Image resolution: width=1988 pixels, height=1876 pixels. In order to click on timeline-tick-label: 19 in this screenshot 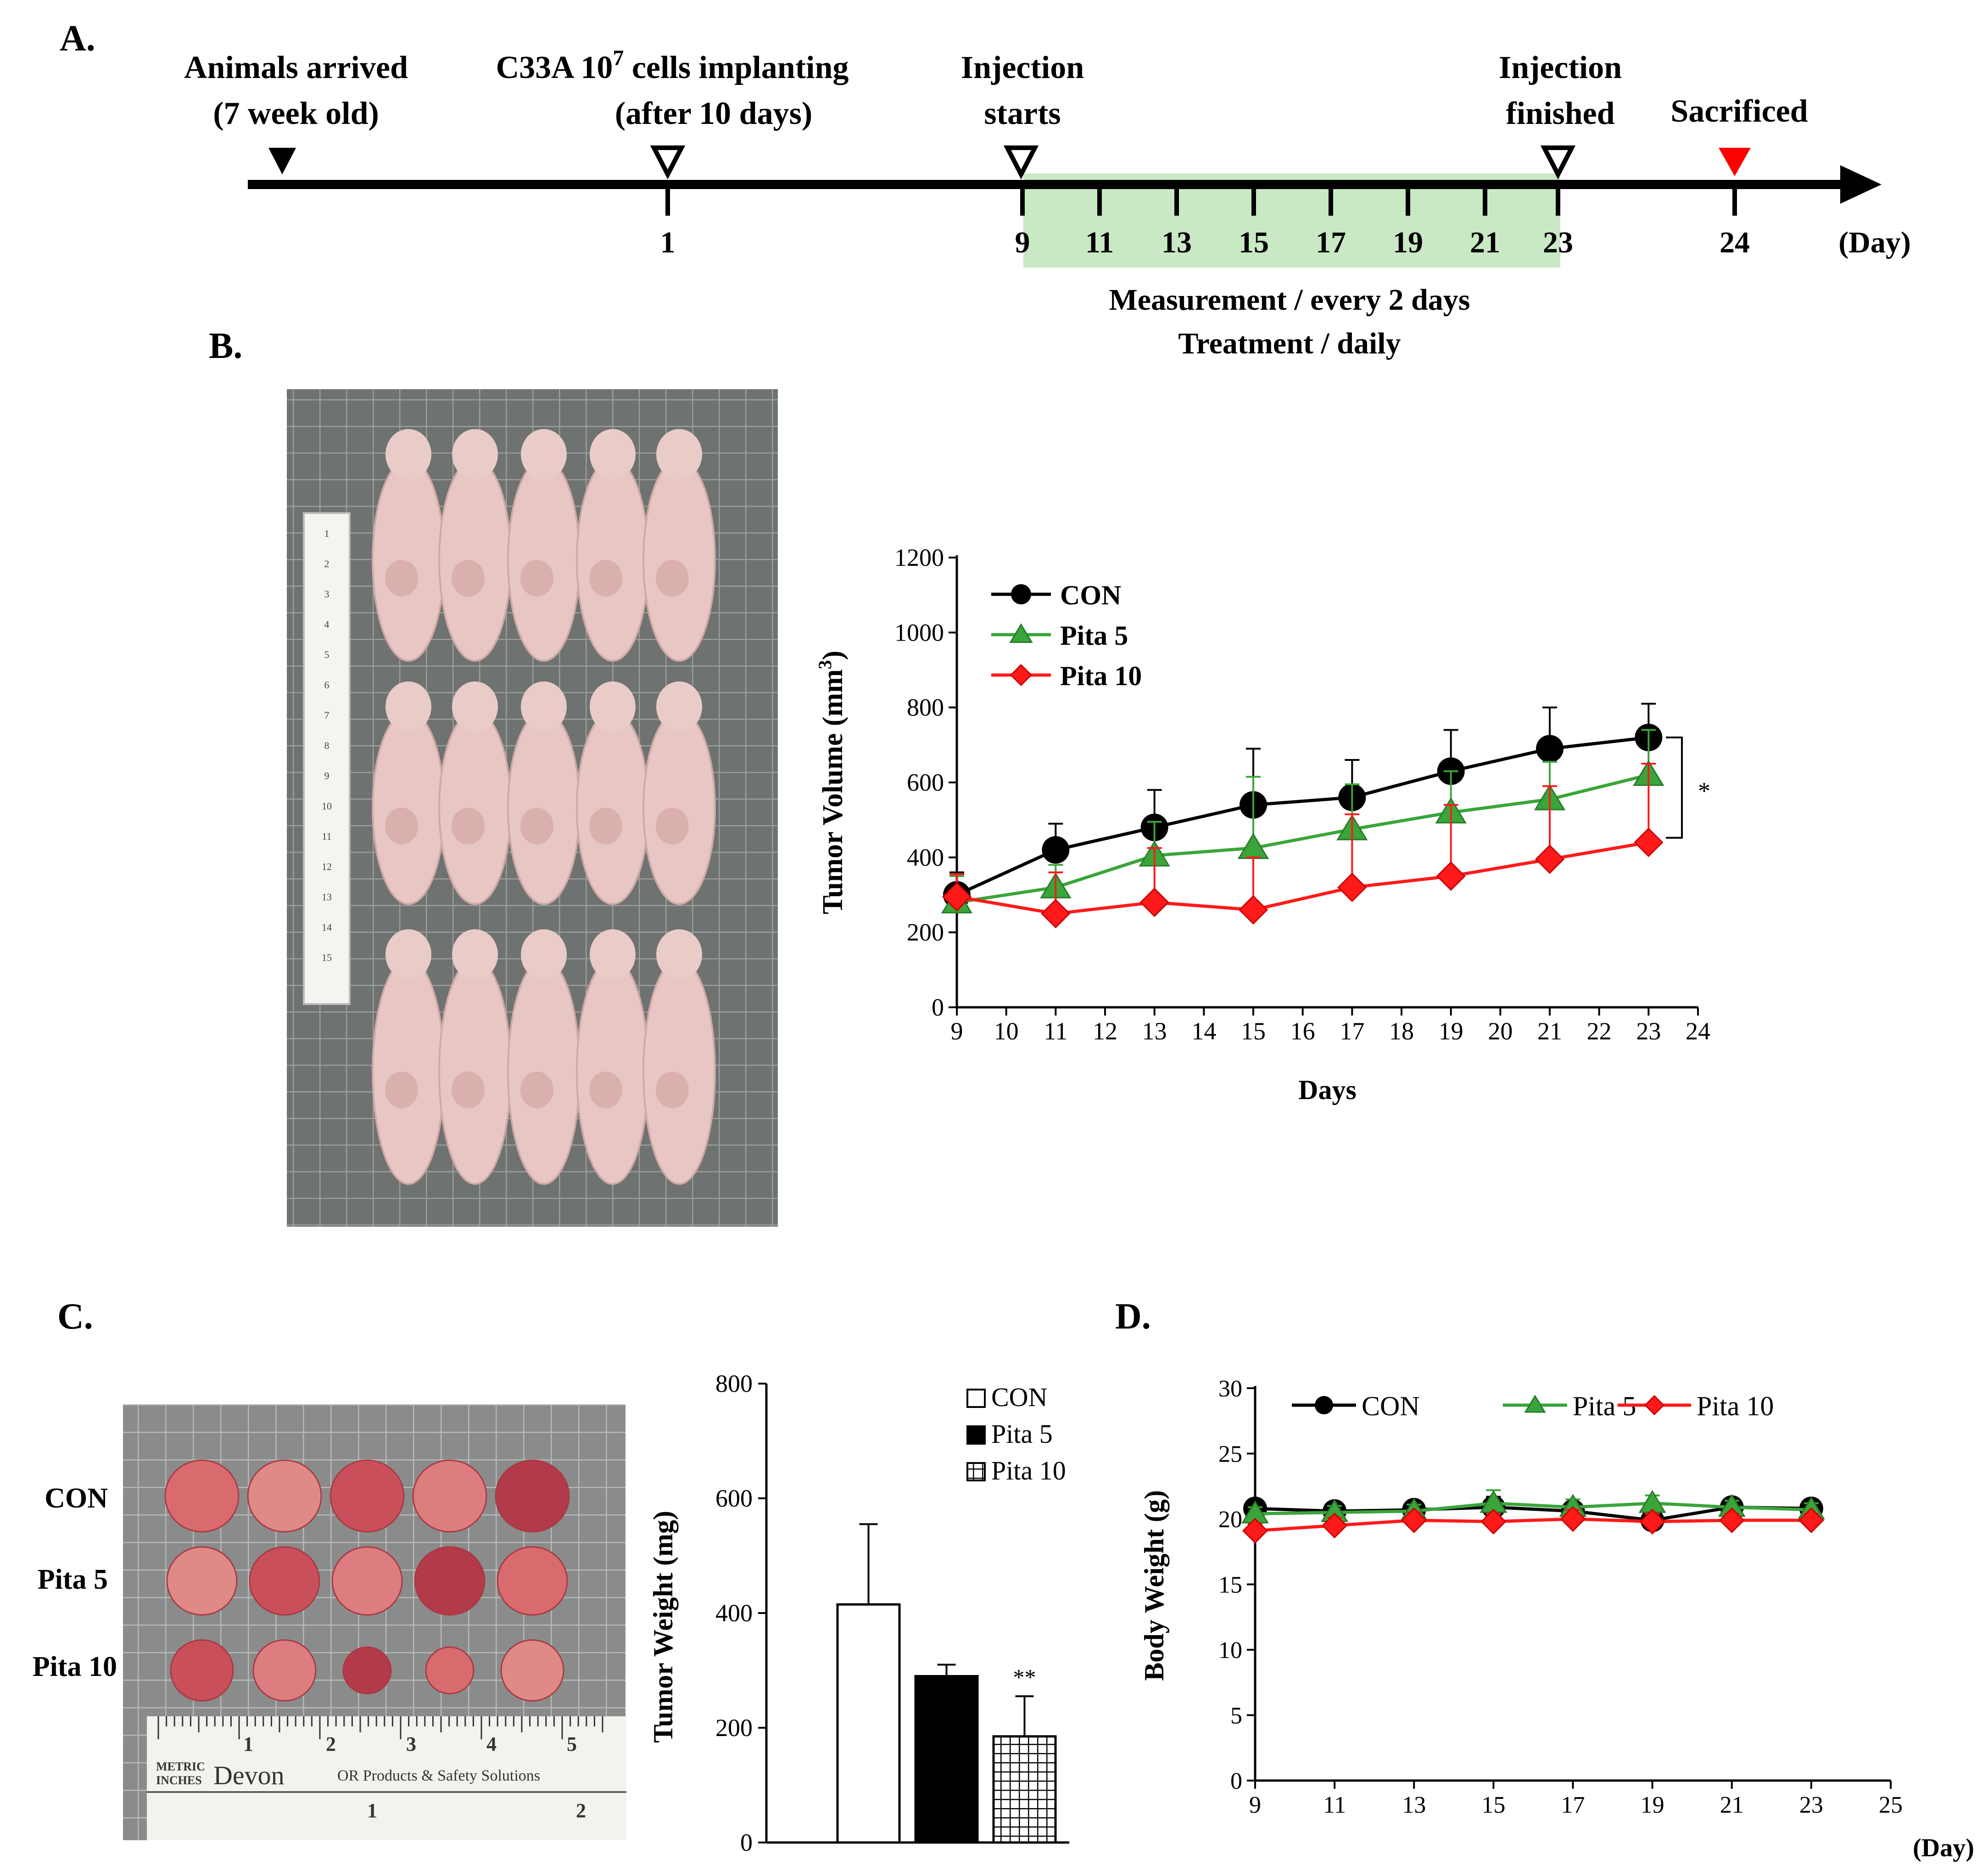, I will do `click(1408, 242)`.